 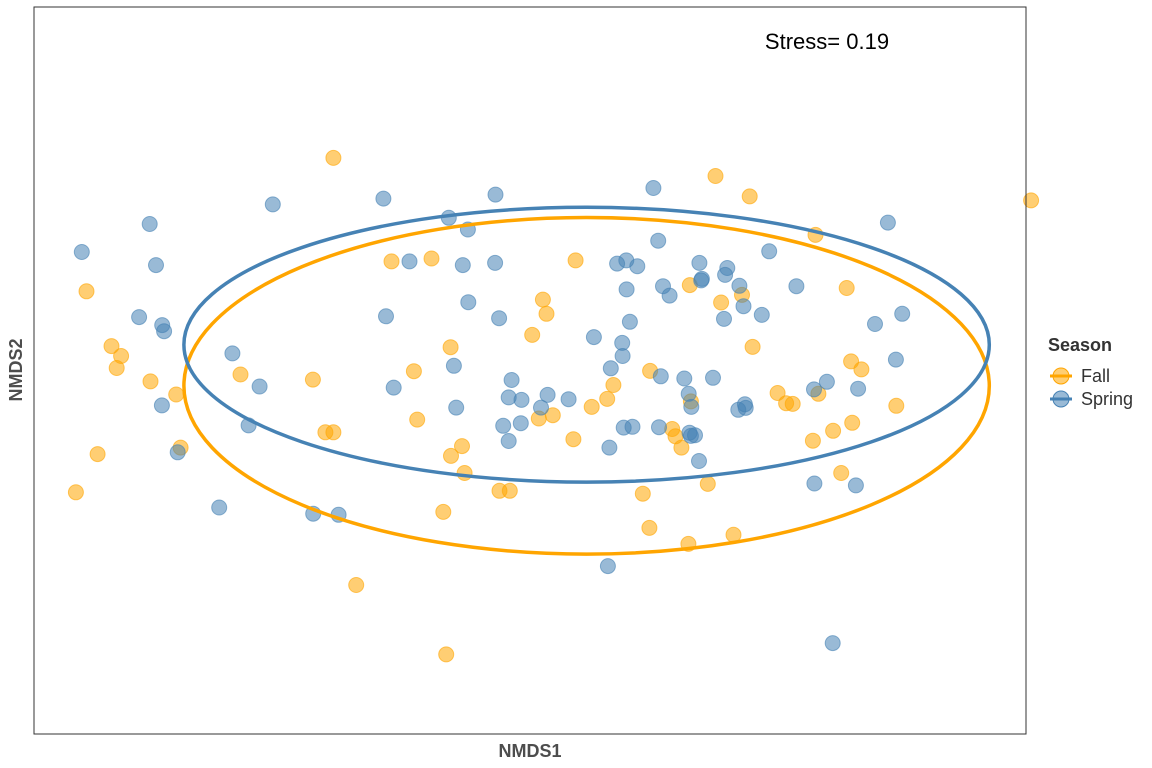 What do you see at coordinates (1061, 399) in the screenshot?
I see `legend-spring-key` at bounding box center [1061, 399].